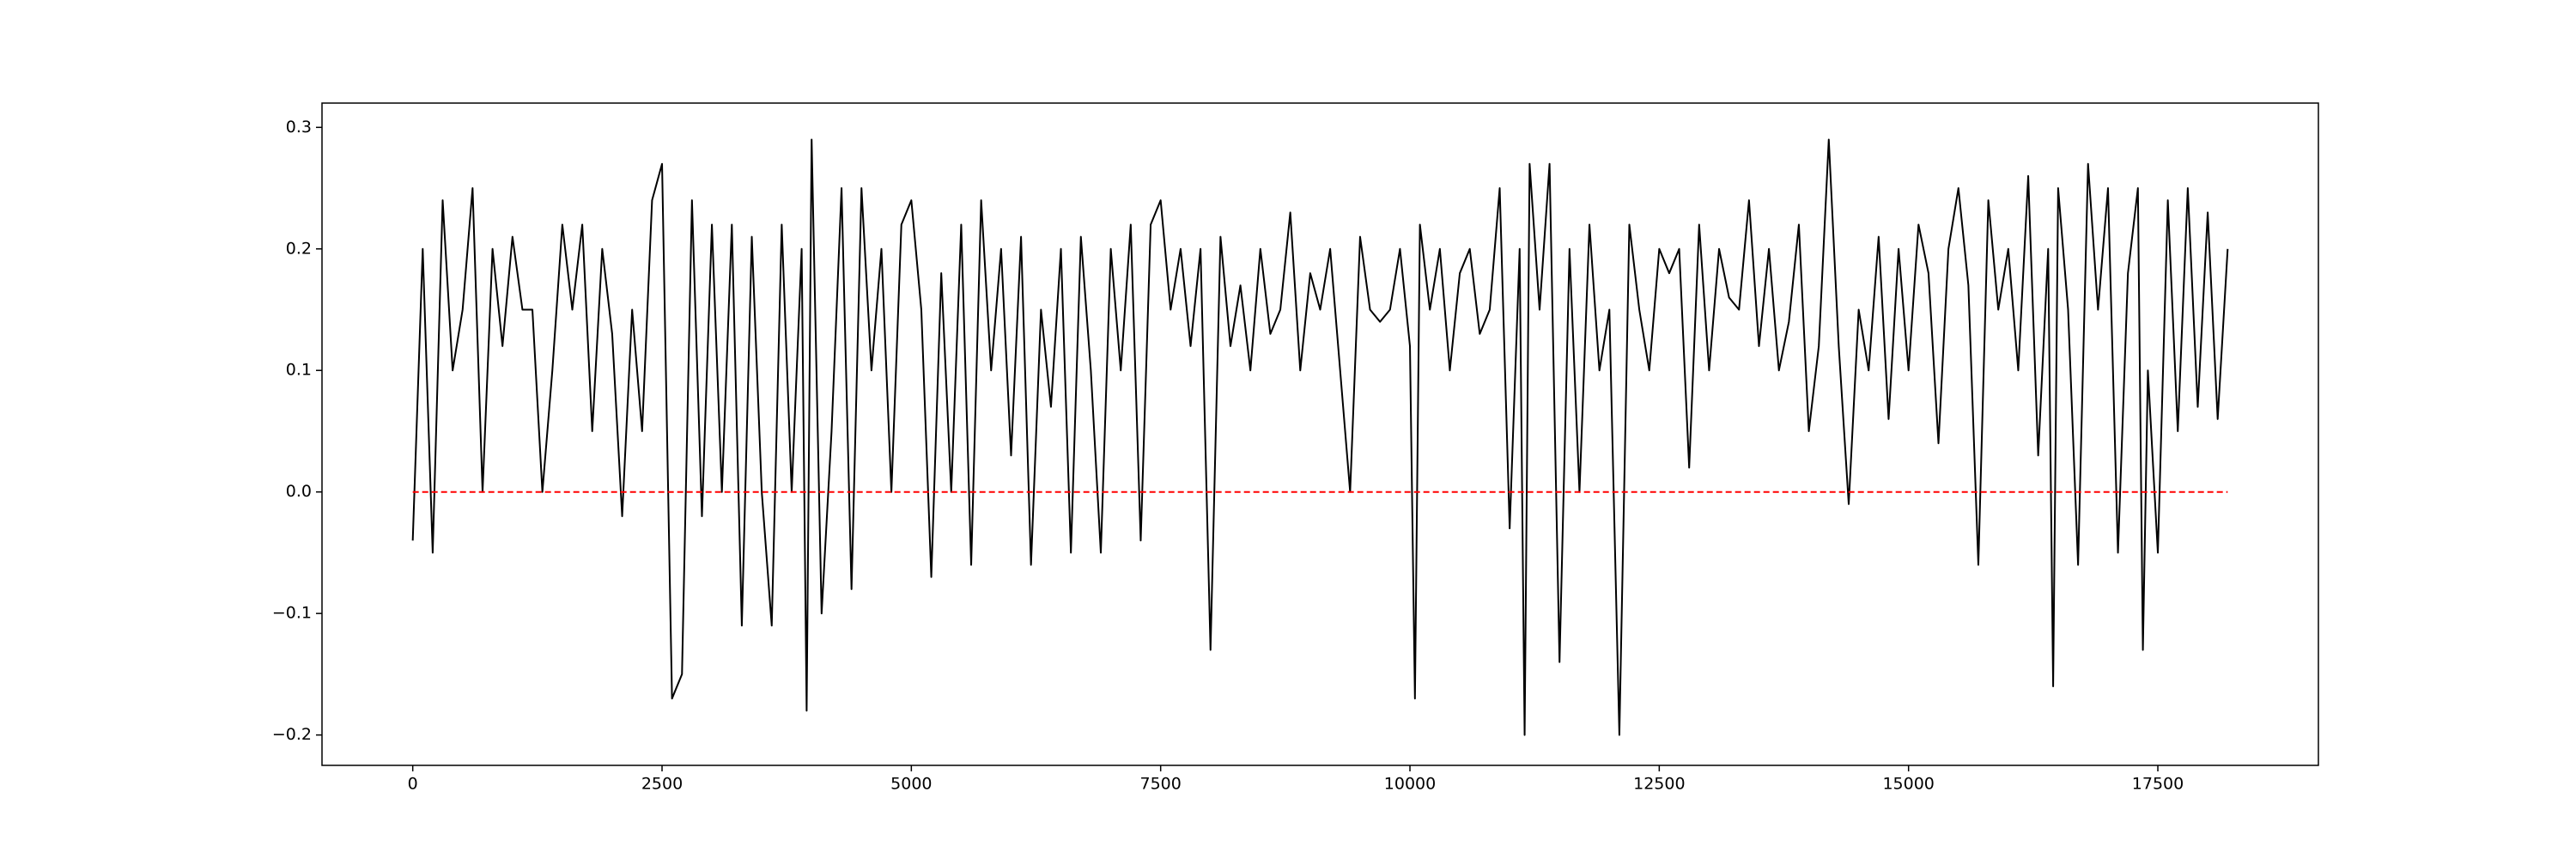 The height and width of the screenshot is (859, 2576). Describe the element at coordinates (299, 128) in the screenshot. I see `y-tick-label: 0.3` at that location.